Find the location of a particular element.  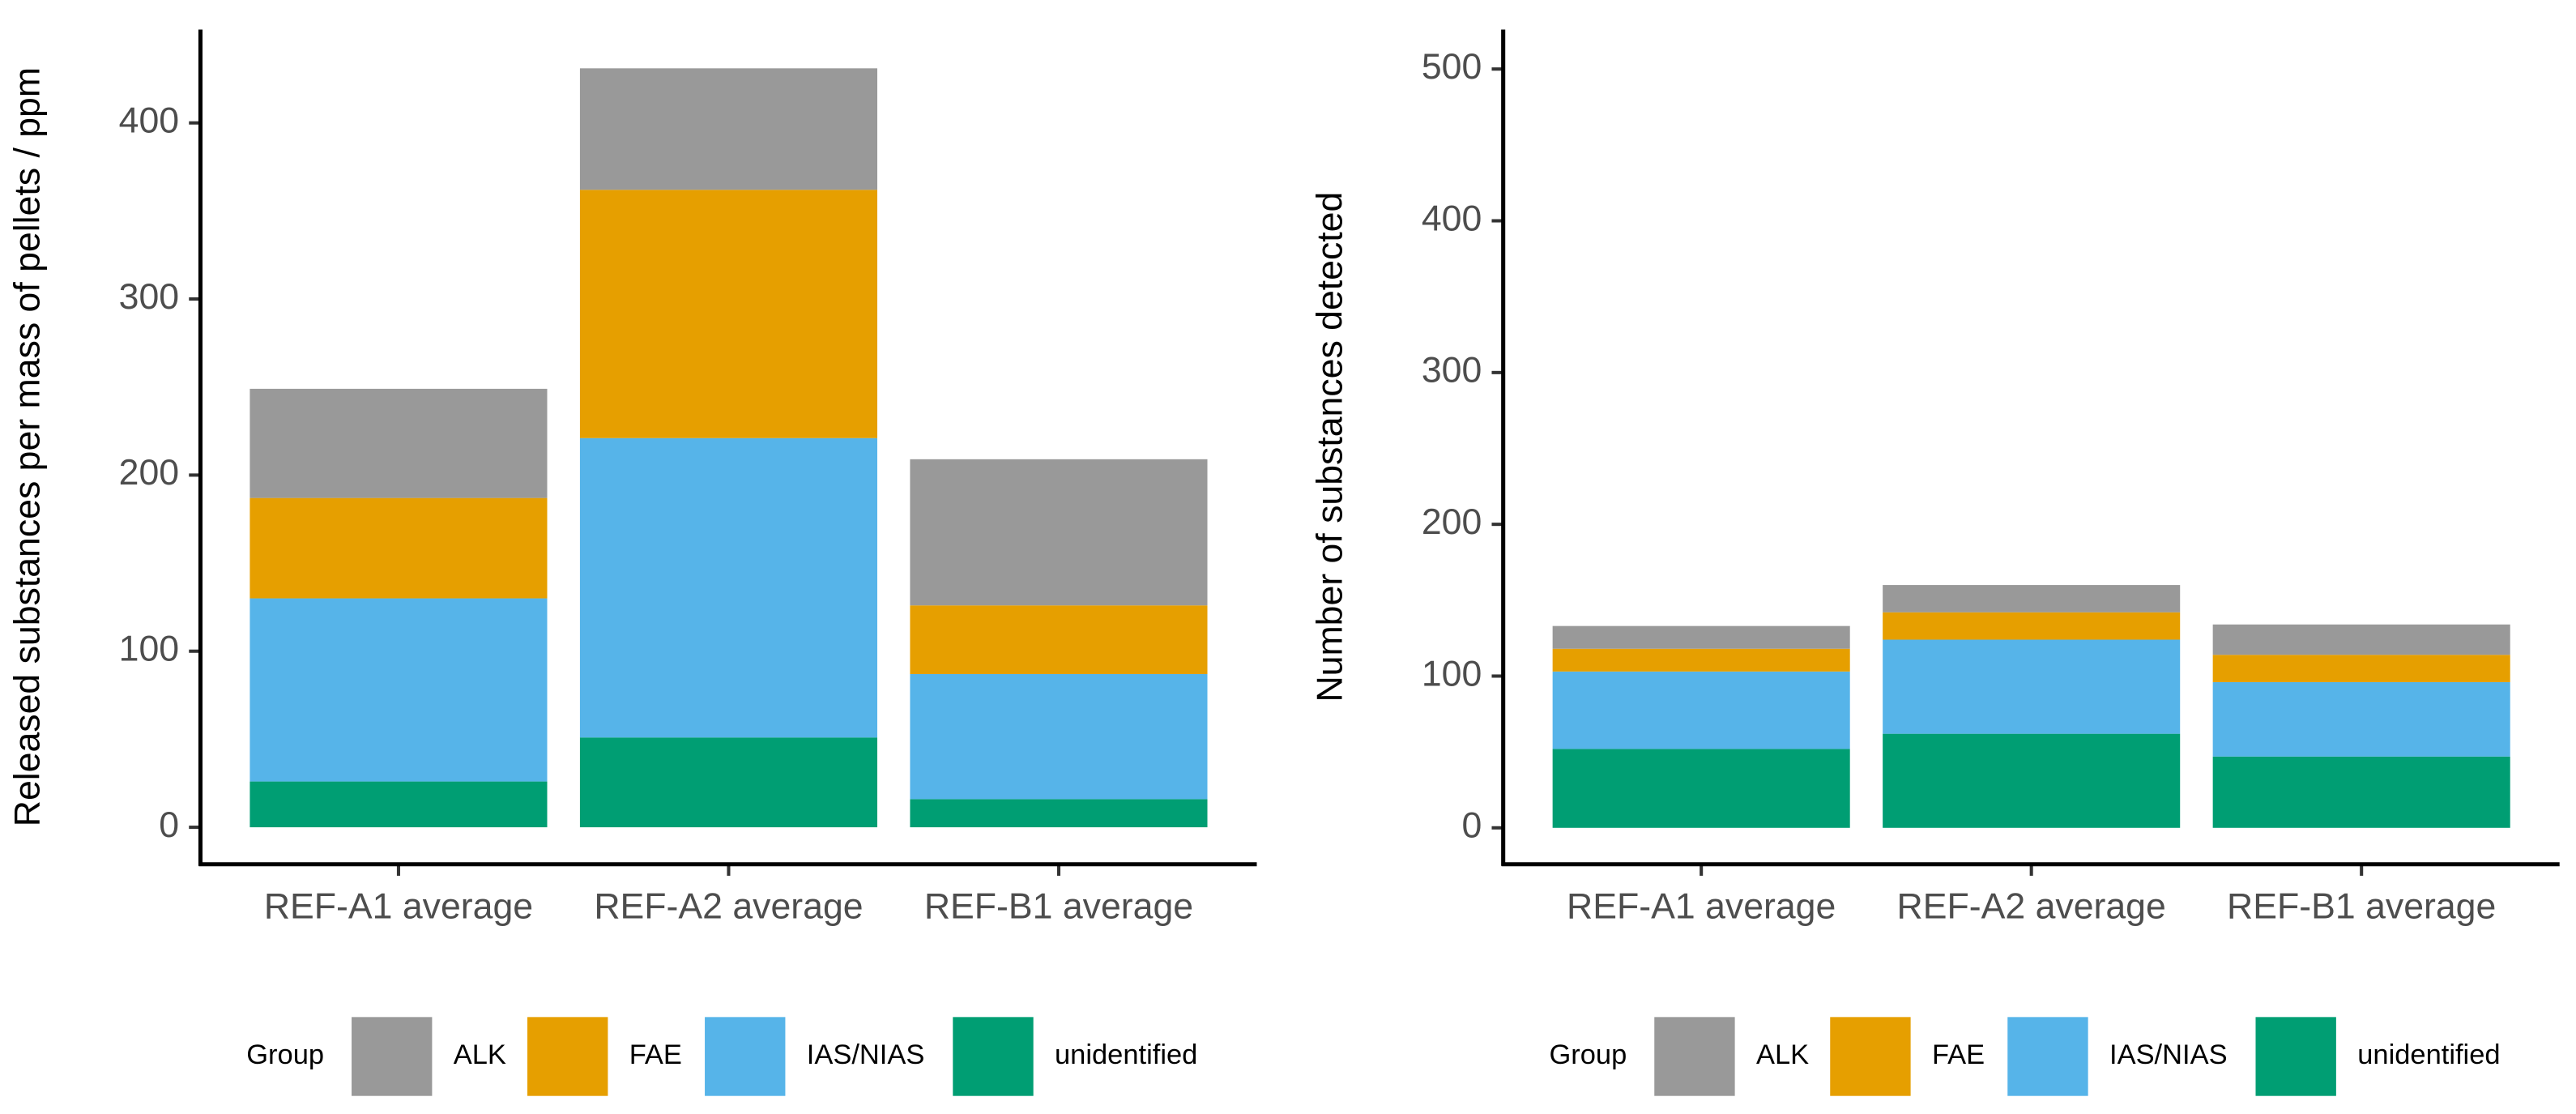

y-tick-label: 500 is located at coordinates (1452, 67).